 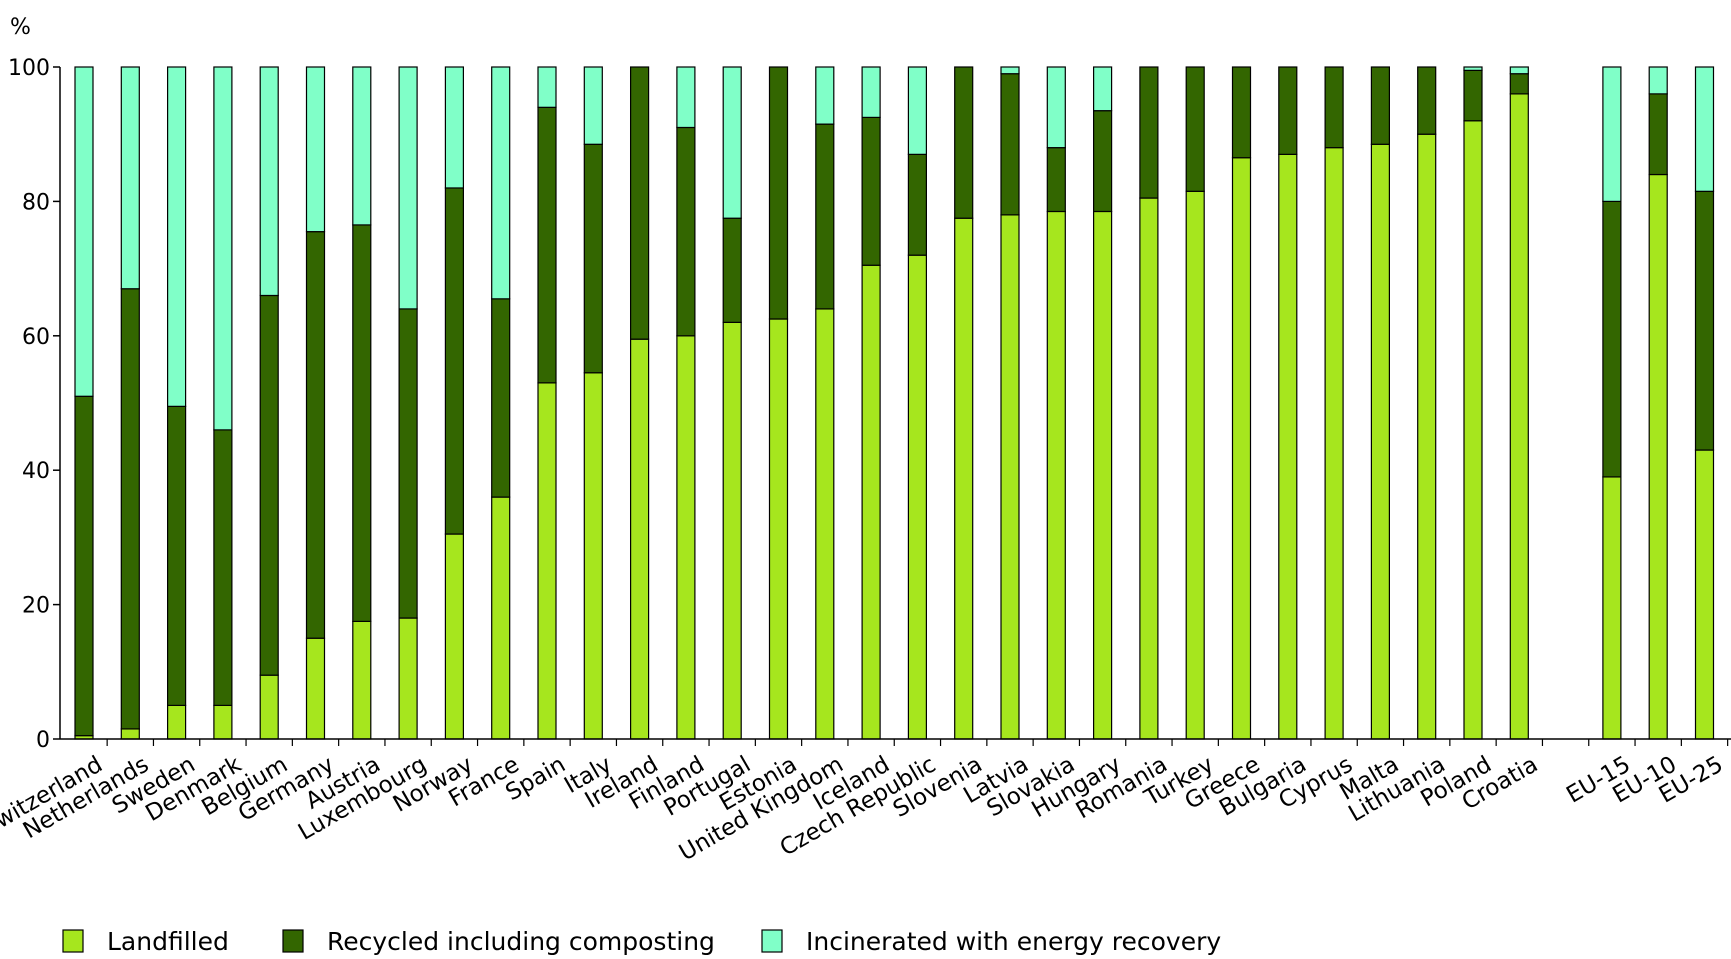 I want to click on bar-segment-United Kingdom-1, so click(x=825, y=216).